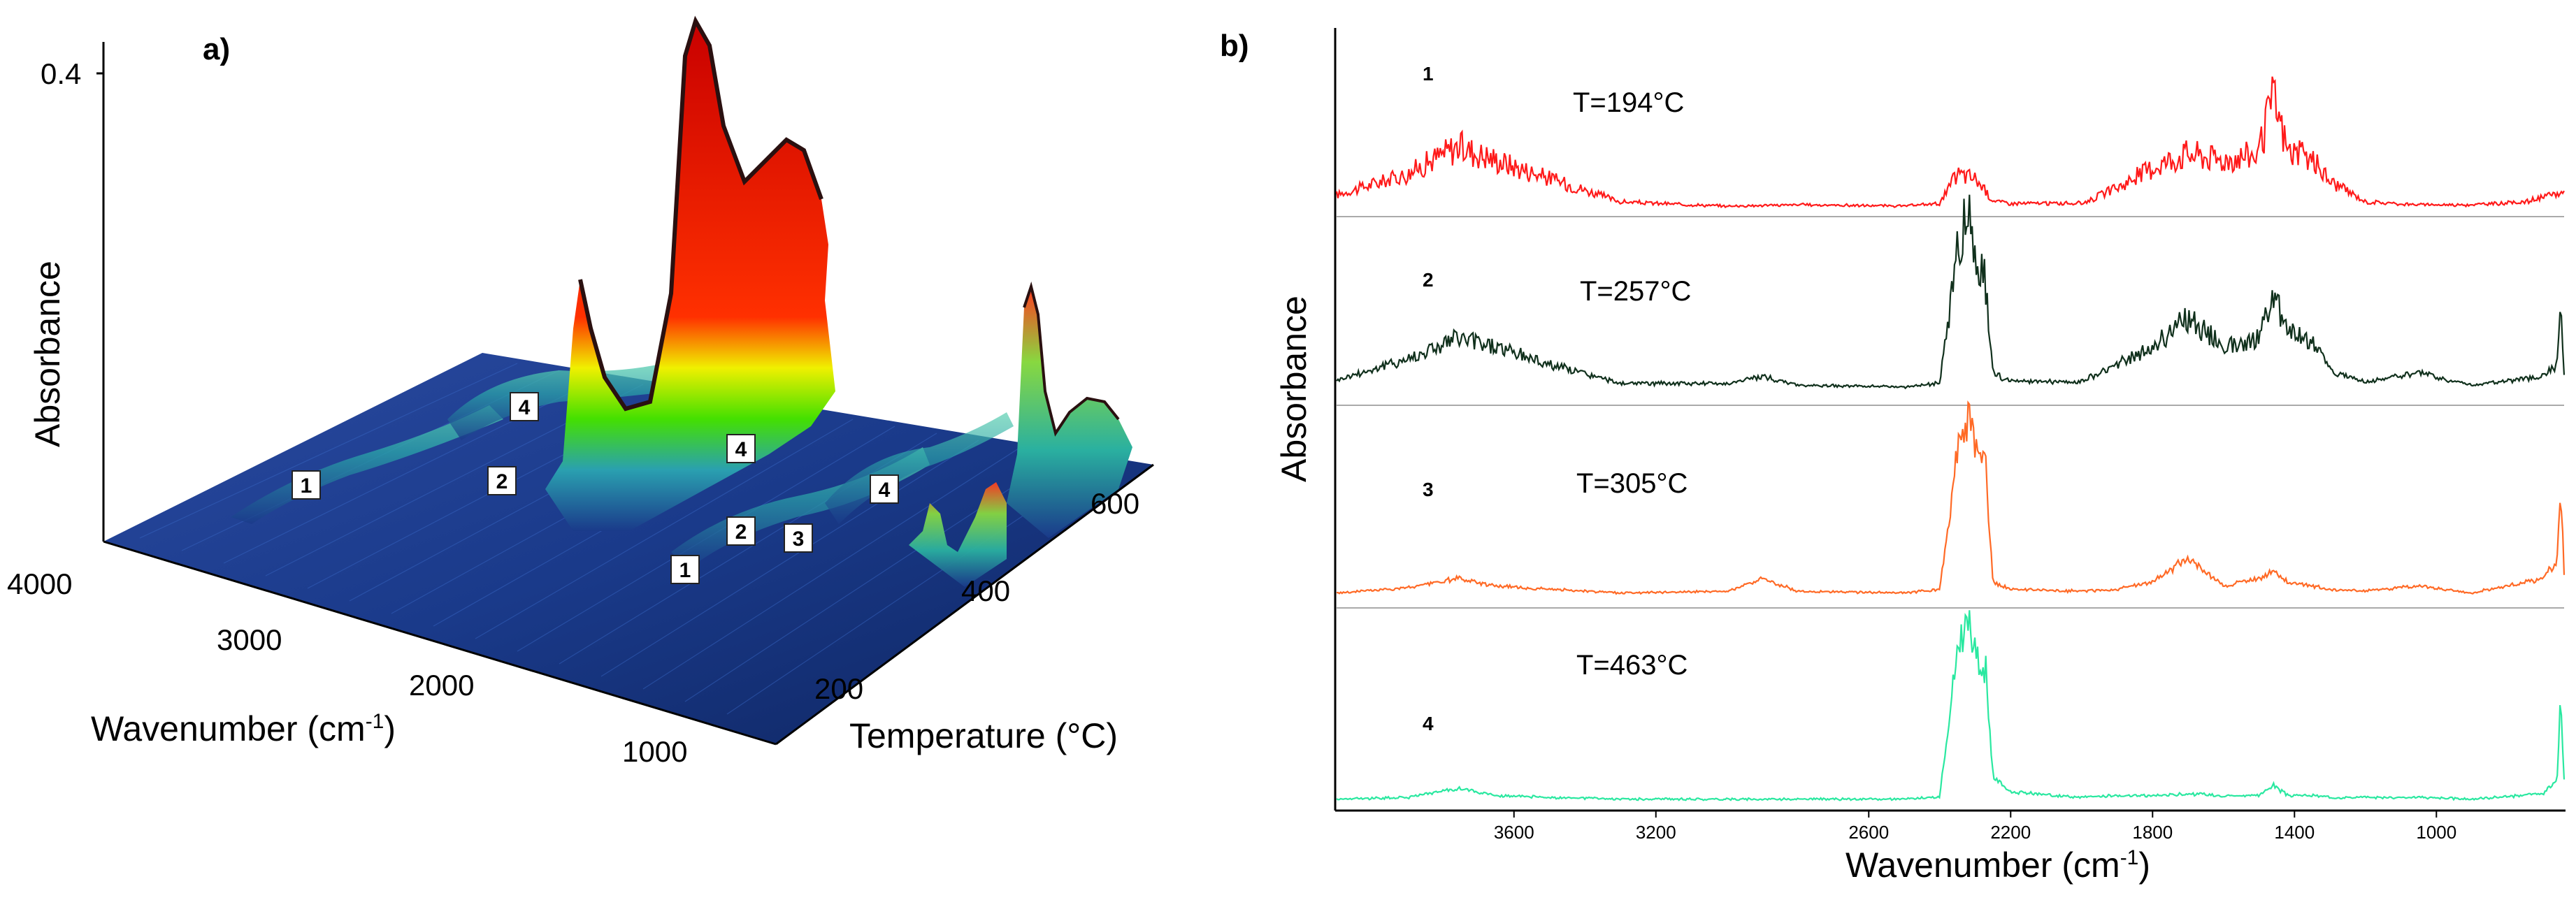 Image resolution: width=2576 pixels, height=900 pixels. I want to click on a-peak-label-3: 3, so click(798, 538).